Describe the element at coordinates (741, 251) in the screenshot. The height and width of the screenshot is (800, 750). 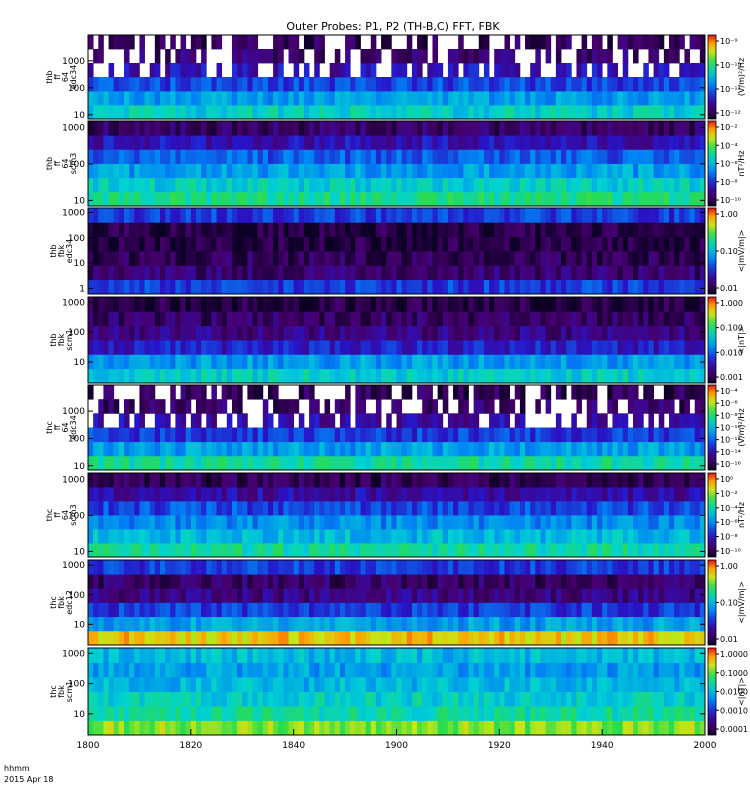
I see `colorbar-label: <|mV/m|>` at that location.